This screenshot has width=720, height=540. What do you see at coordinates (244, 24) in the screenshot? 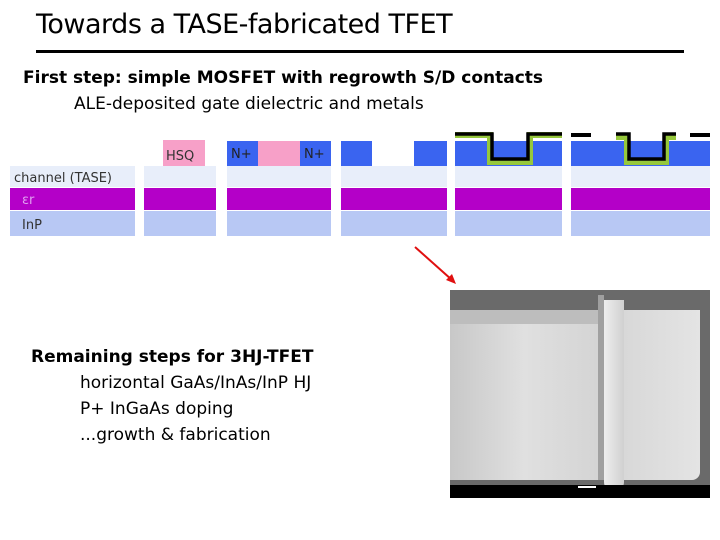
I see `slide-title: Towards a TASE-fabricated TFET` at bounding box center [244, 24].